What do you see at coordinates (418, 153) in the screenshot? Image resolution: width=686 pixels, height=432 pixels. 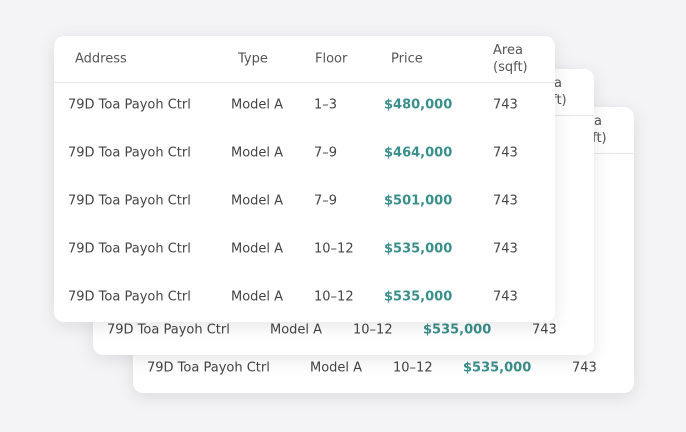 I see `price-cell: $464,000` at bounding box center [418, 153].